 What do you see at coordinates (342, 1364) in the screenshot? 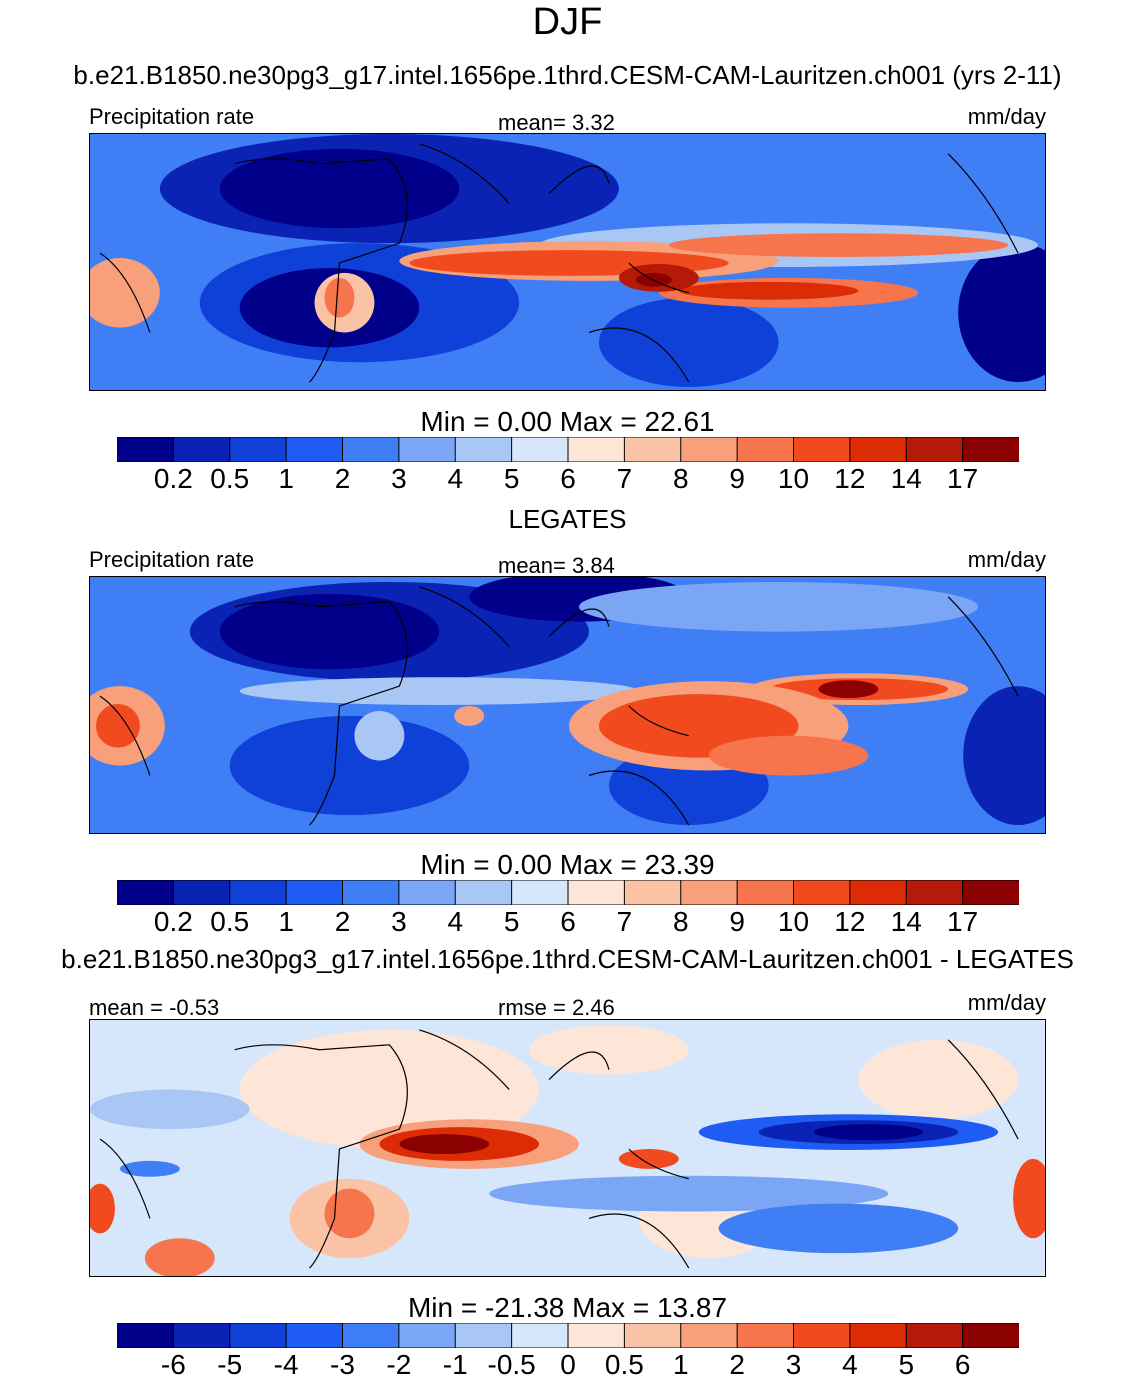
I see `colorbar-tick-label: -3` at bounding box center [342, 1364].